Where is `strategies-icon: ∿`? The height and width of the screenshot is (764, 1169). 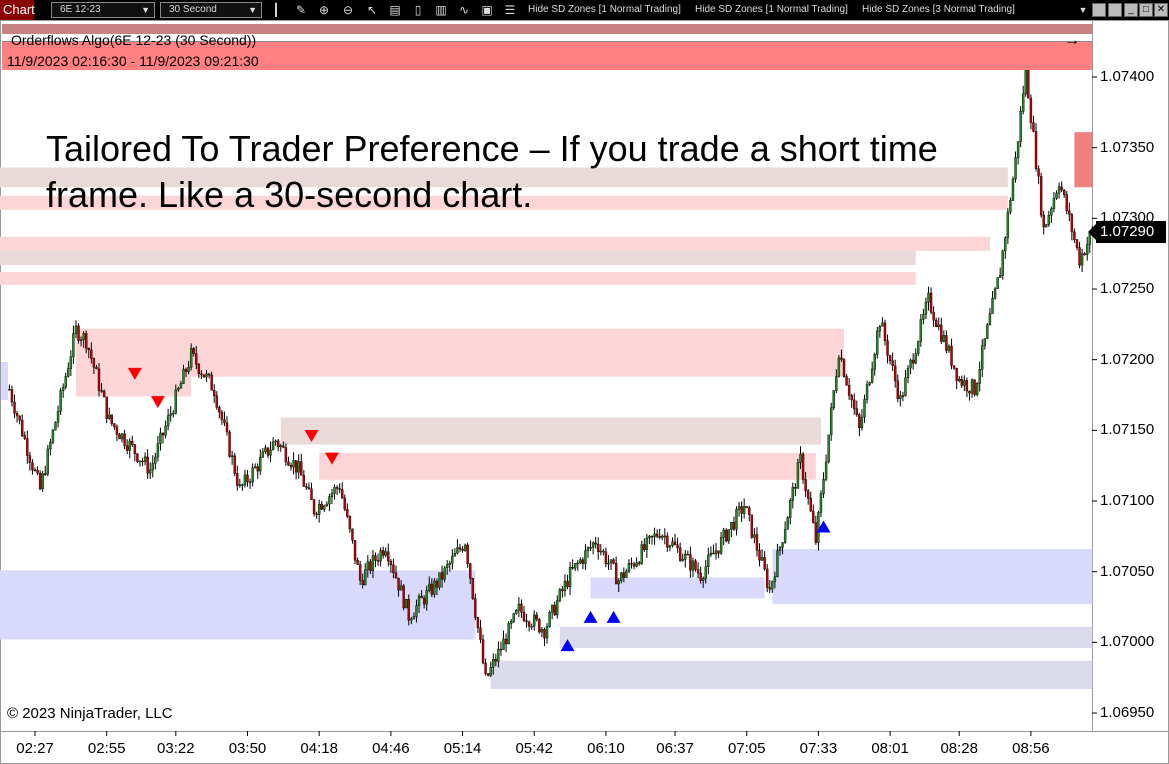
strategies-icon: ∿ is located at coordinates (464, 10).